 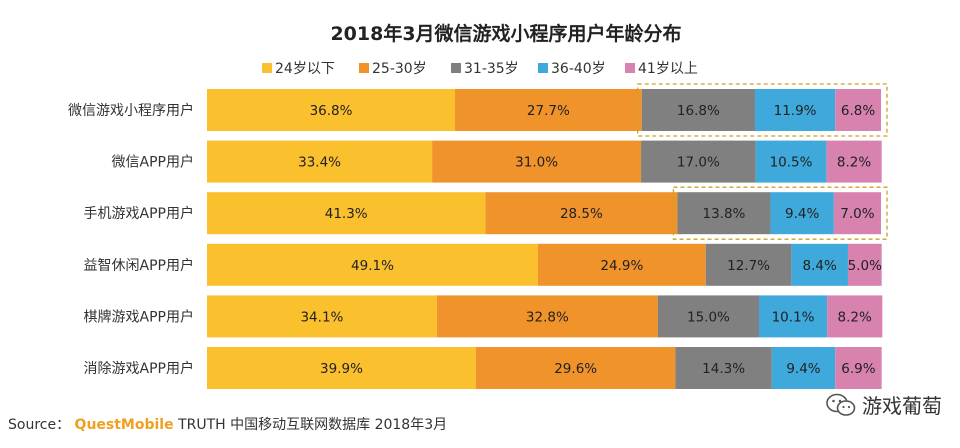 What do you see at coordinates (841, 404) in the screenshot?
I see `wechat-icon` at bounding box center [841, 404].